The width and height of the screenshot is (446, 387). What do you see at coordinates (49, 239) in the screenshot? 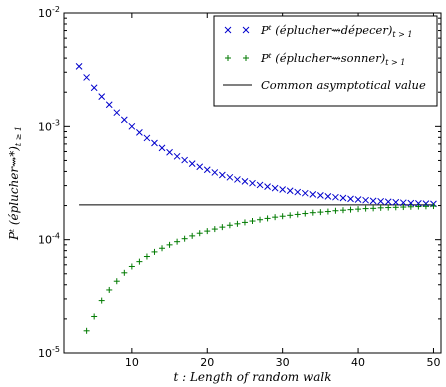
I see `y-tick-label: 10⁻⁴` at bounding box center [49, 239].